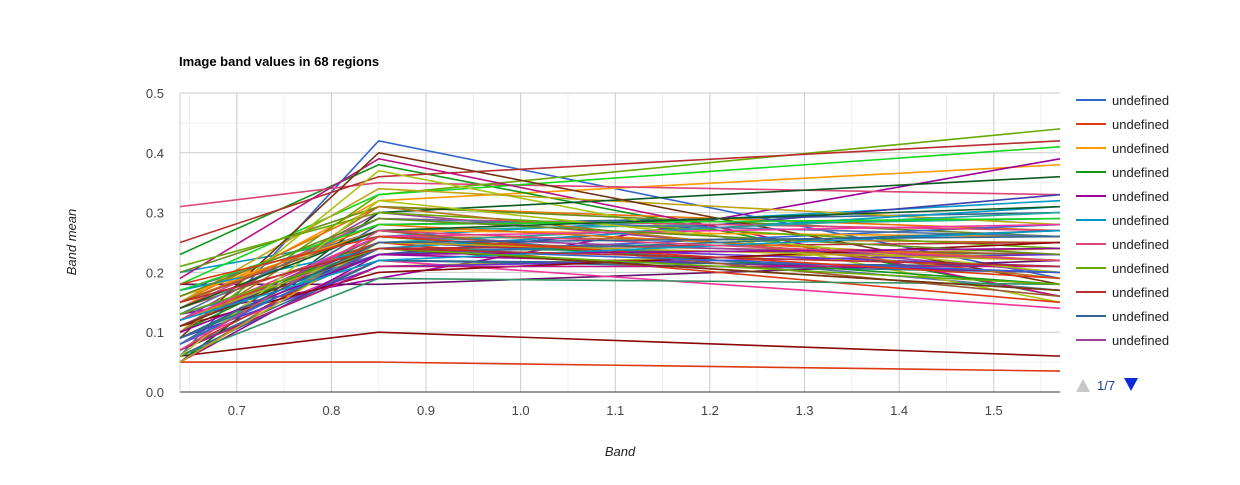 The height and width of the screenshot is (485, 1240). I want to click on legend-pager: 1/7, so click(1107, 385).